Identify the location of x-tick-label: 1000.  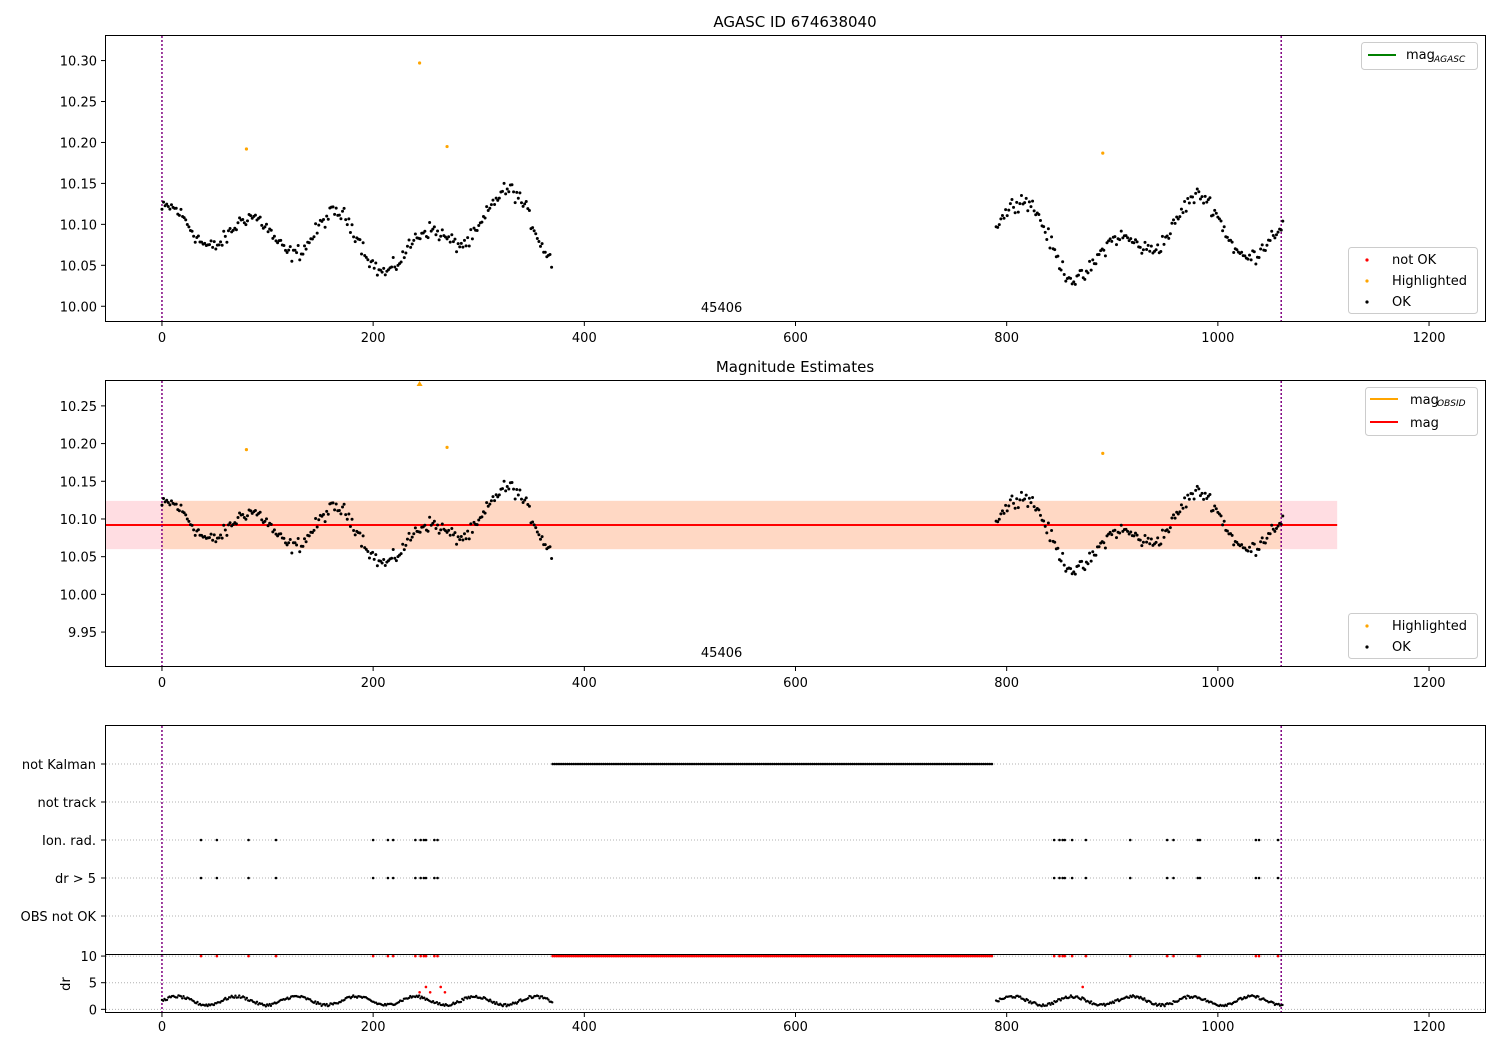
(1217, 683).